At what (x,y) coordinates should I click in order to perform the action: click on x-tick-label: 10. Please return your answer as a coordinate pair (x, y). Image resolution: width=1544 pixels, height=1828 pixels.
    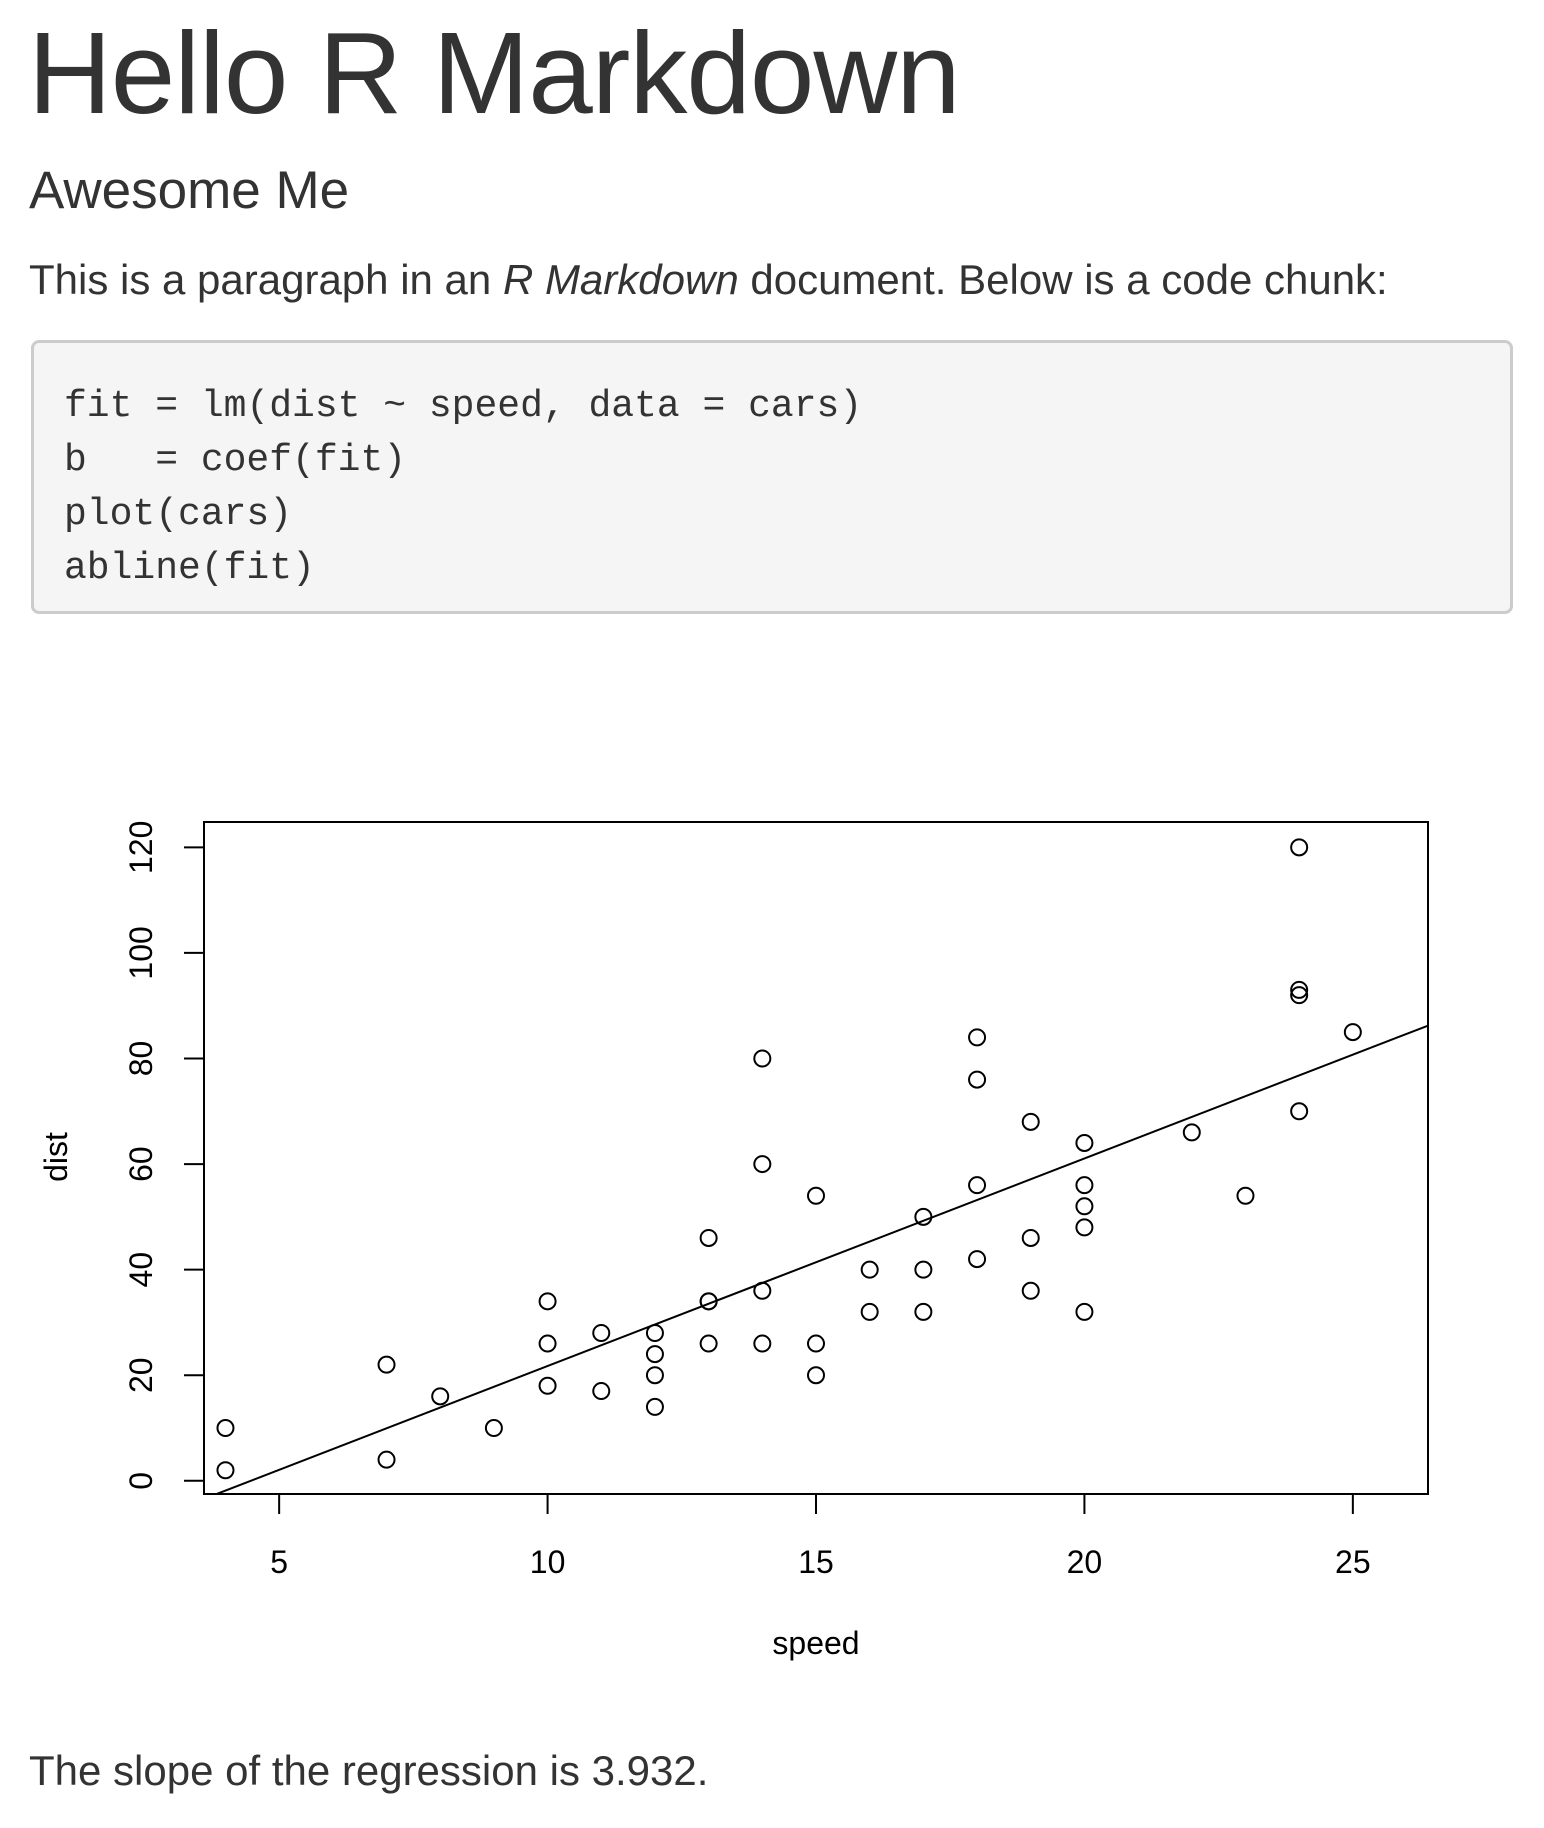
    Looking at the image, I should click on (548, 1562).